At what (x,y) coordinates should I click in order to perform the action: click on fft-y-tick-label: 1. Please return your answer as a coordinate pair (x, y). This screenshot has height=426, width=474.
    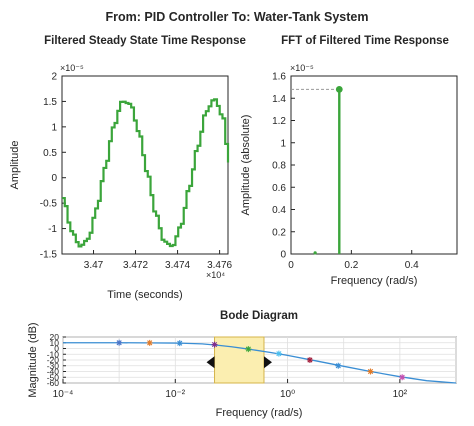
    Looking at the image, I should click on (283, 143).